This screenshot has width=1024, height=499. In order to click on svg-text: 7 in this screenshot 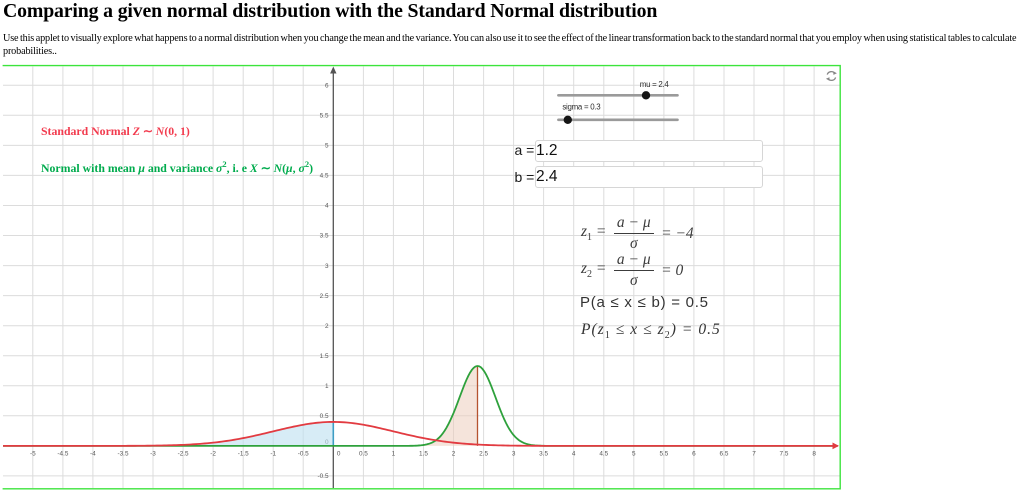, I will do `click(754, 453)`.